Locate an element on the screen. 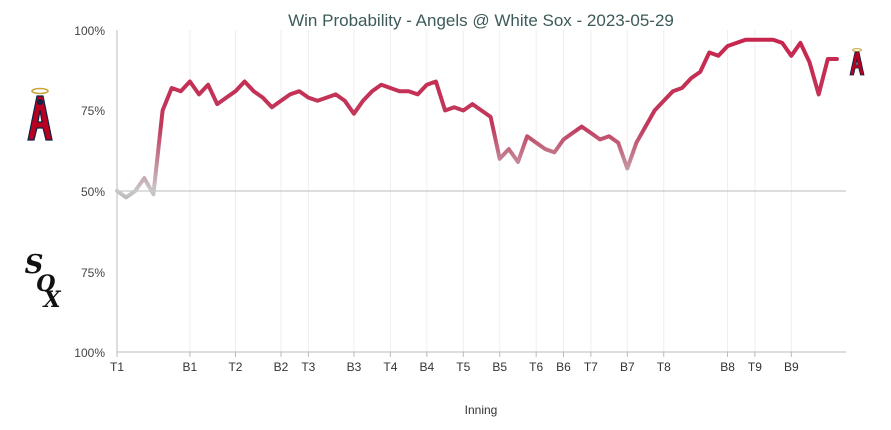 This screenshot has height=430, width=891. x-tick-label: B9 is located at coordinates (791, 367).